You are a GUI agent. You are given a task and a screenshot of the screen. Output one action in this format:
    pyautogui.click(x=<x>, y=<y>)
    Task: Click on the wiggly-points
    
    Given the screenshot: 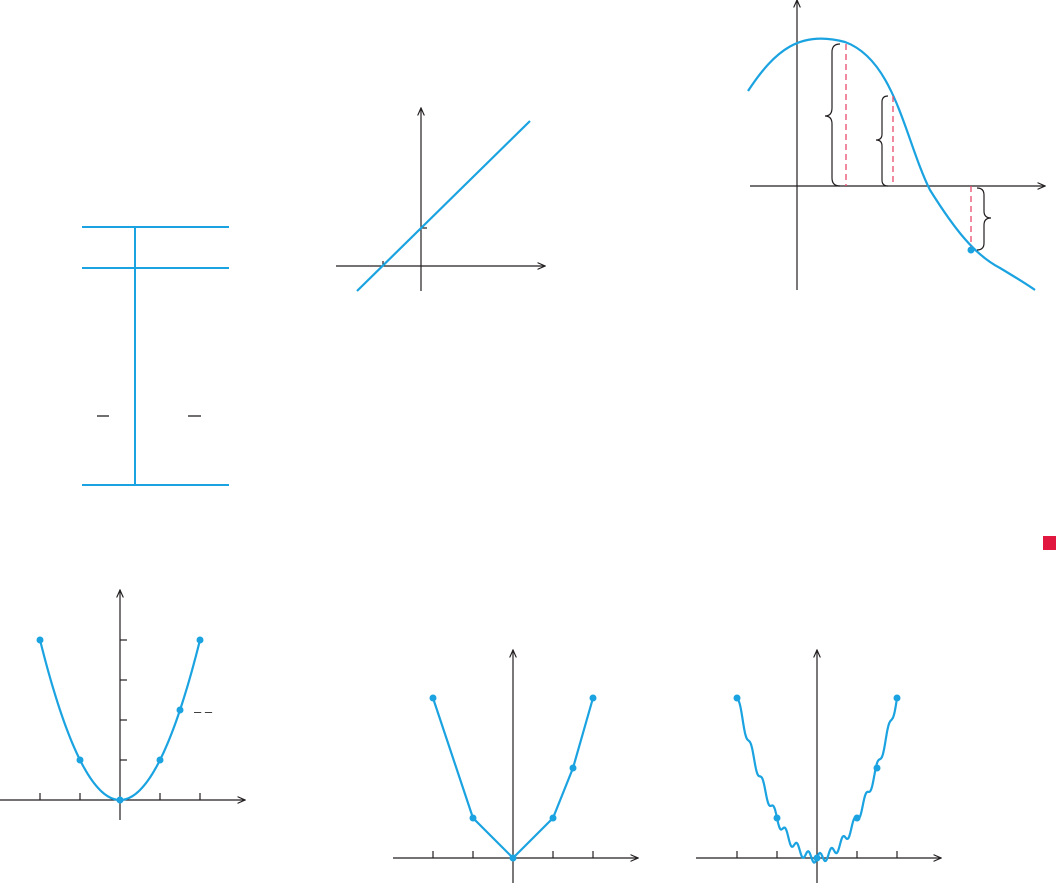 What is the action you would take?
    pyautogui.click(x=817, y=778)
    